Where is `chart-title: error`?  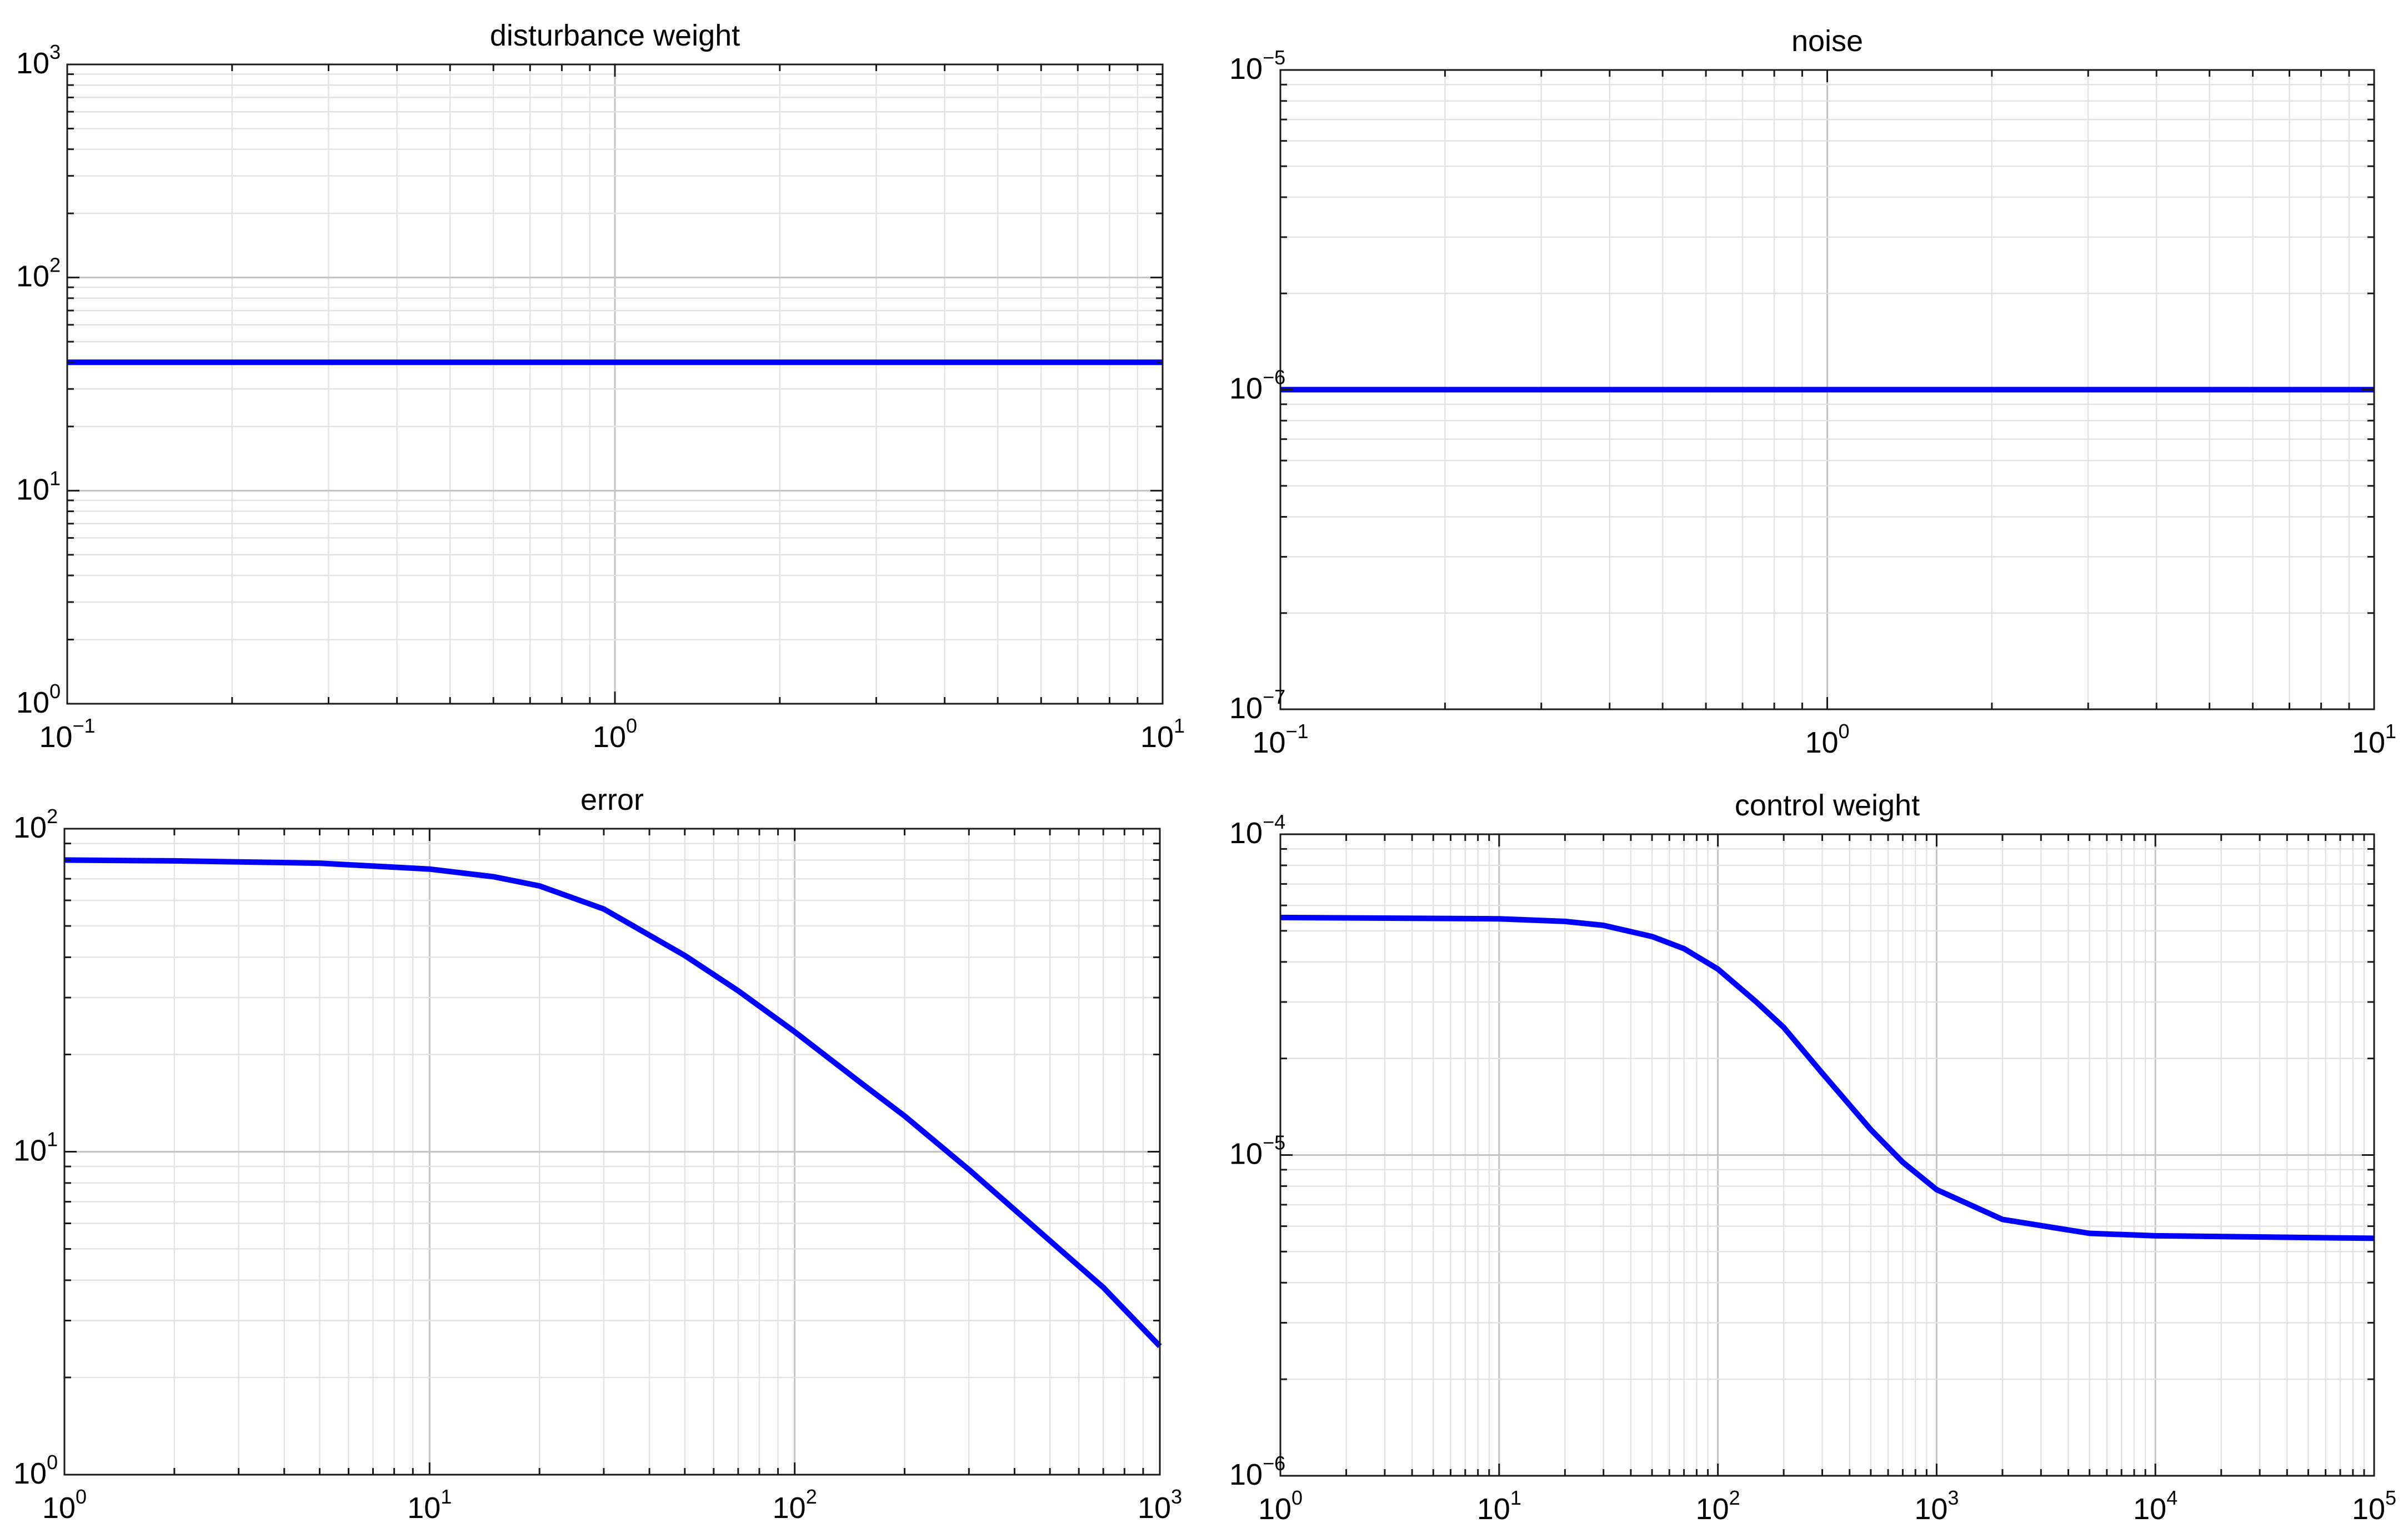 chart-title: error is located at coordinates (612, 799).